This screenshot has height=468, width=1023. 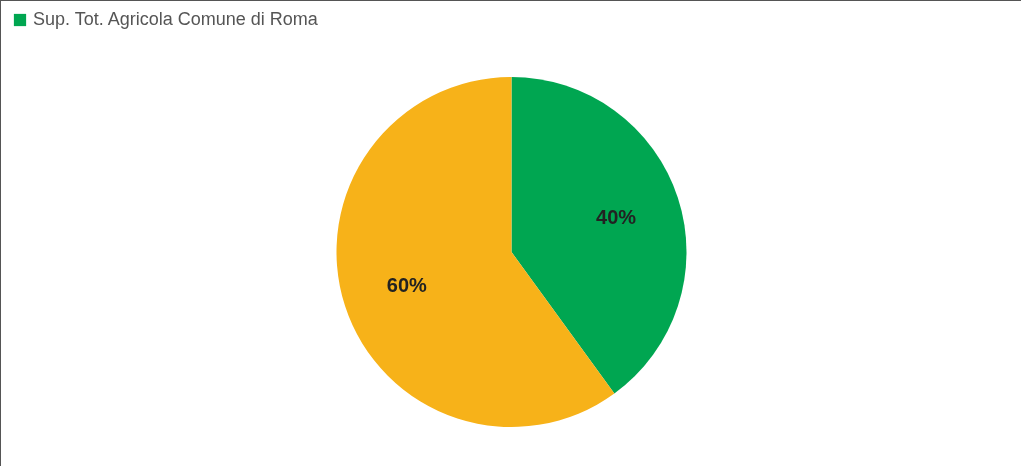 What do you see at coordinates (599, 235) in the screenshot?
I see `pie-slice` at bounding box center [599, 235].